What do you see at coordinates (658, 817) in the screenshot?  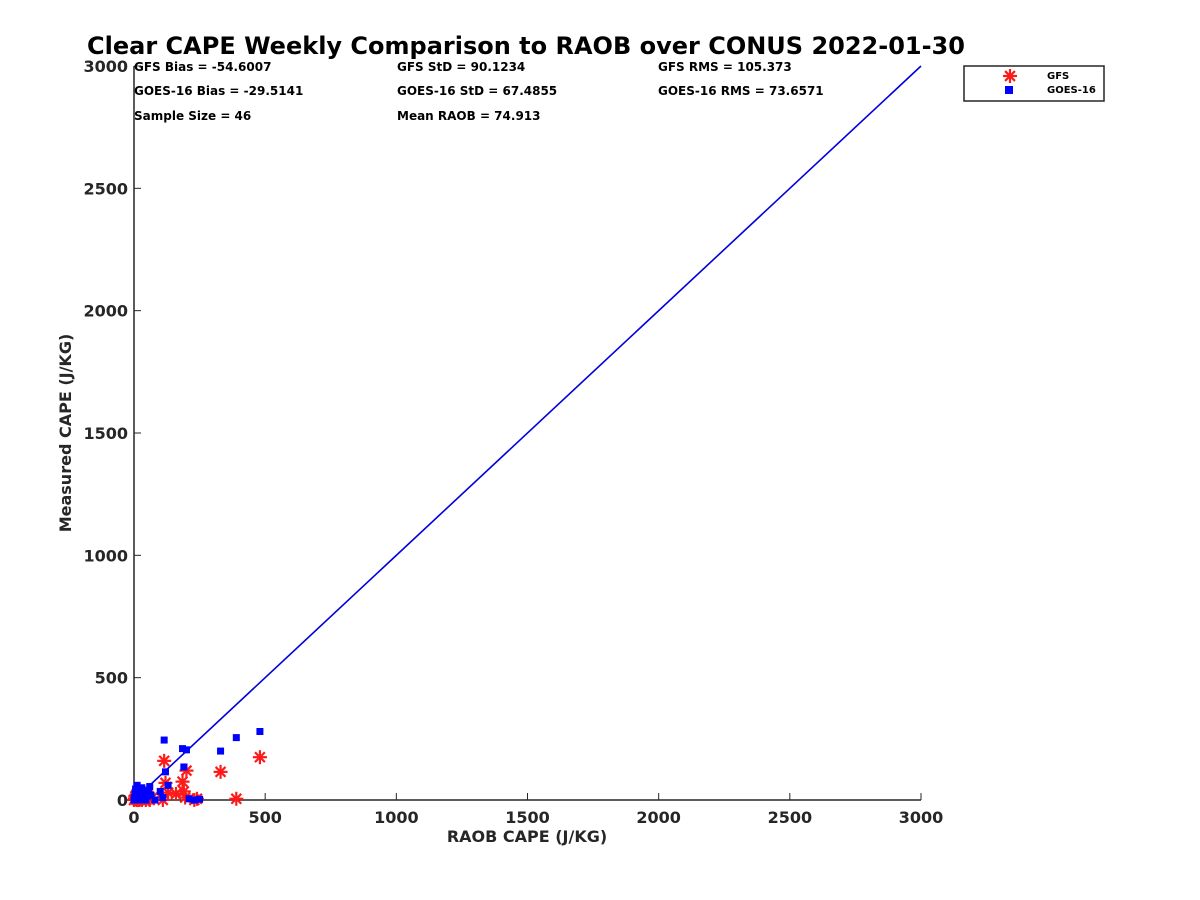 I see `x-tick-label: 2000` at bounding box center [658, 817].